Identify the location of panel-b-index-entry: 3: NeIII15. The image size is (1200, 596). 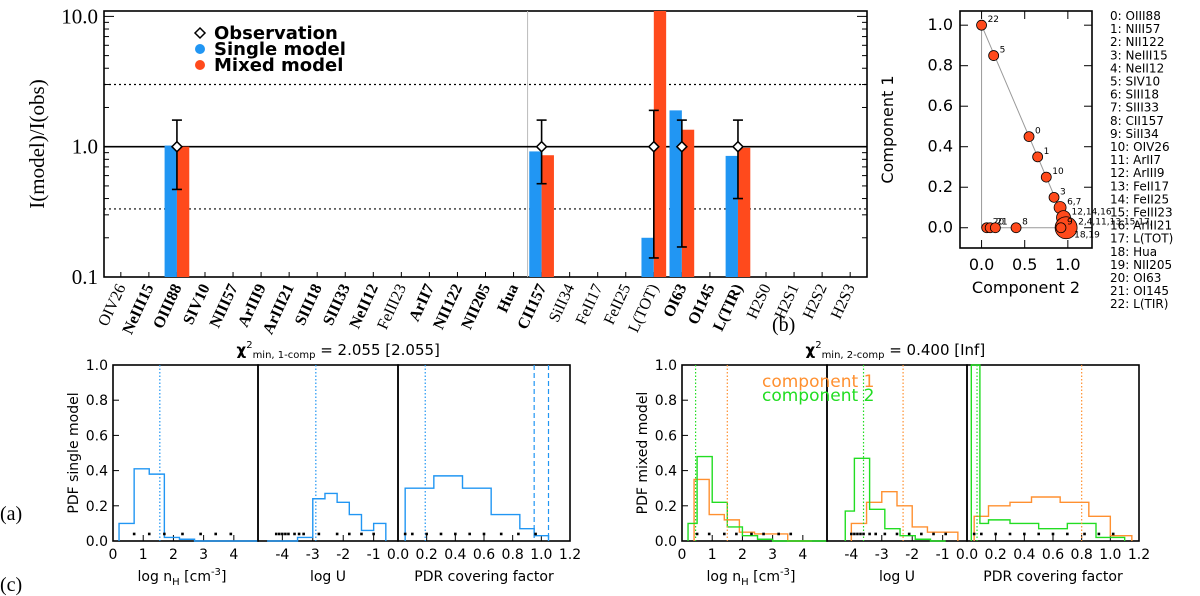
(1139, 55).